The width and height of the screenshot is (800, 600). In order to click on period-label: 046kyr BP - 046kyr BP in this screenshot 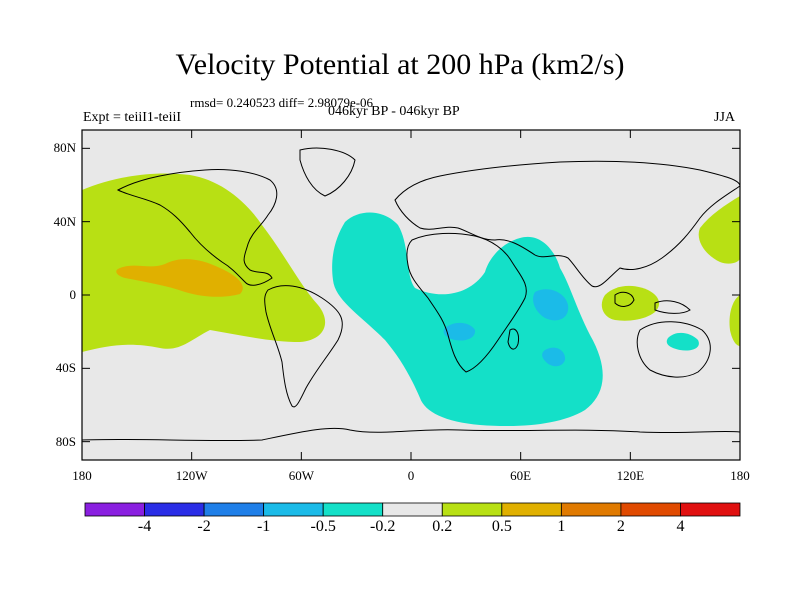, I will do `click(394, 111)`.